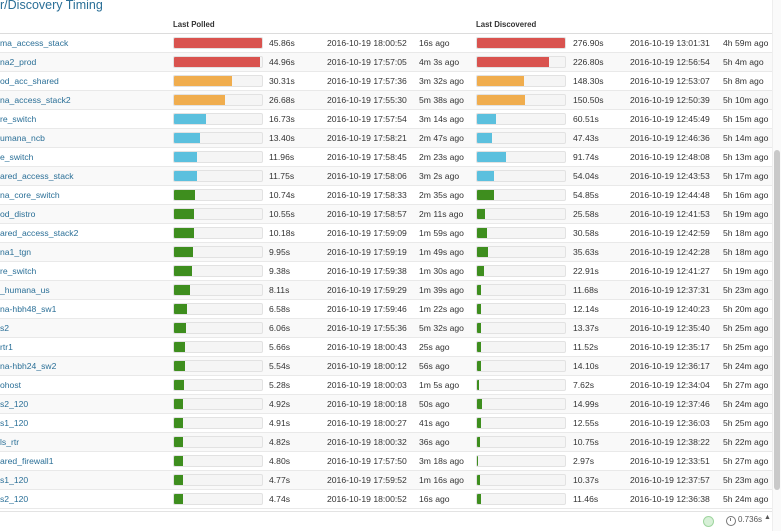  I want to click on device-name-link: ls_rtr, so click(10, 442).